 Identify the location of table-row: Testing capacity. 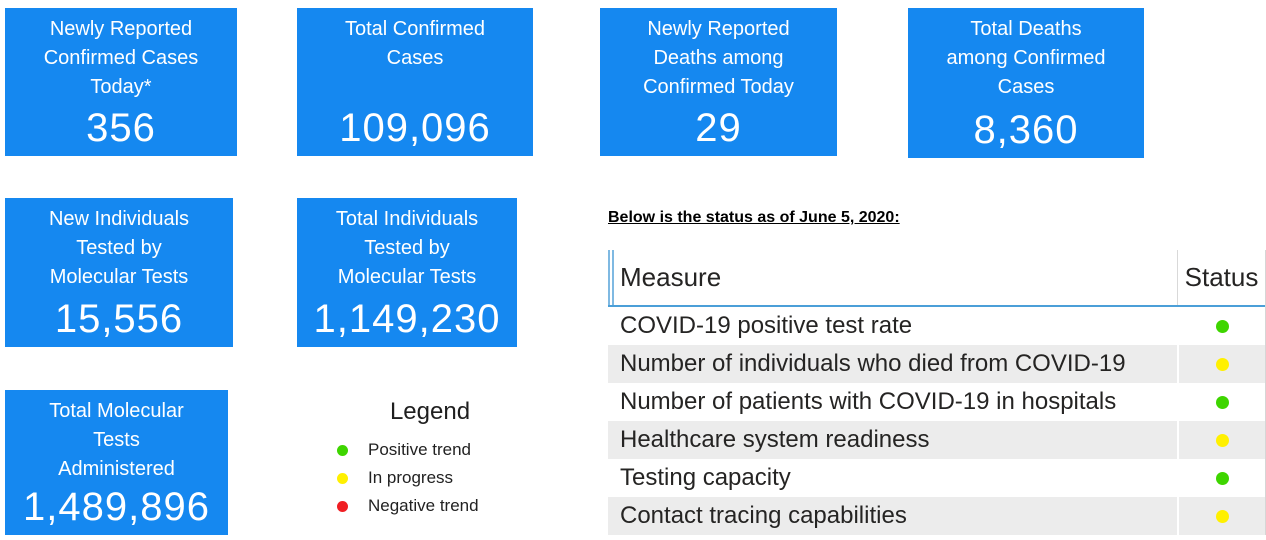
(936, 478).